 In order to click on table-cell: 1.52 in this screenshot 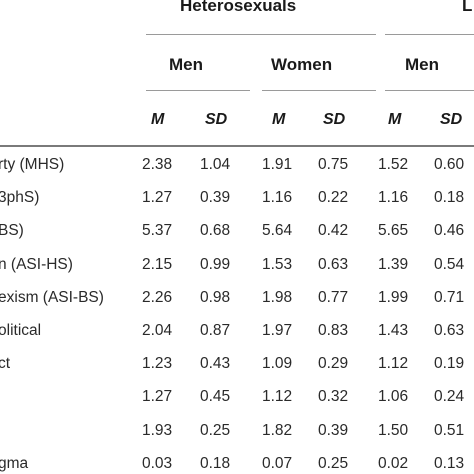, I will do `click(393, 164)`.